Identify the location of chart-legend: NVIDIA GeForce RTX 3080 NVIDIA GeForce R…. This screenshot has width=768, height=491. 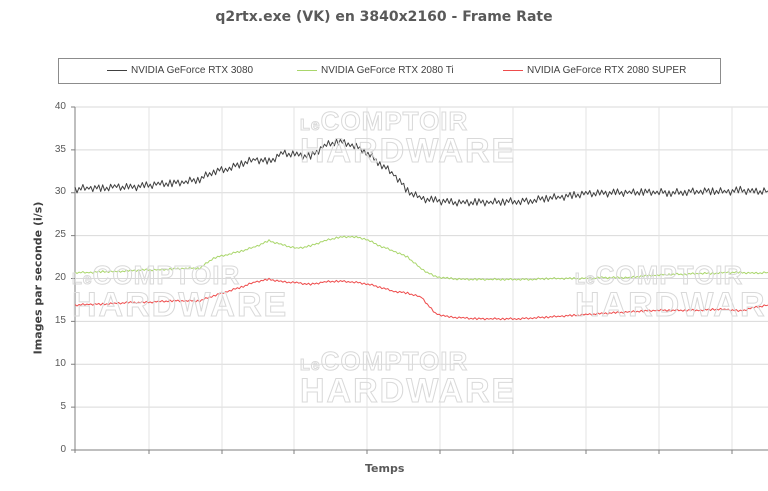
(389, 71).